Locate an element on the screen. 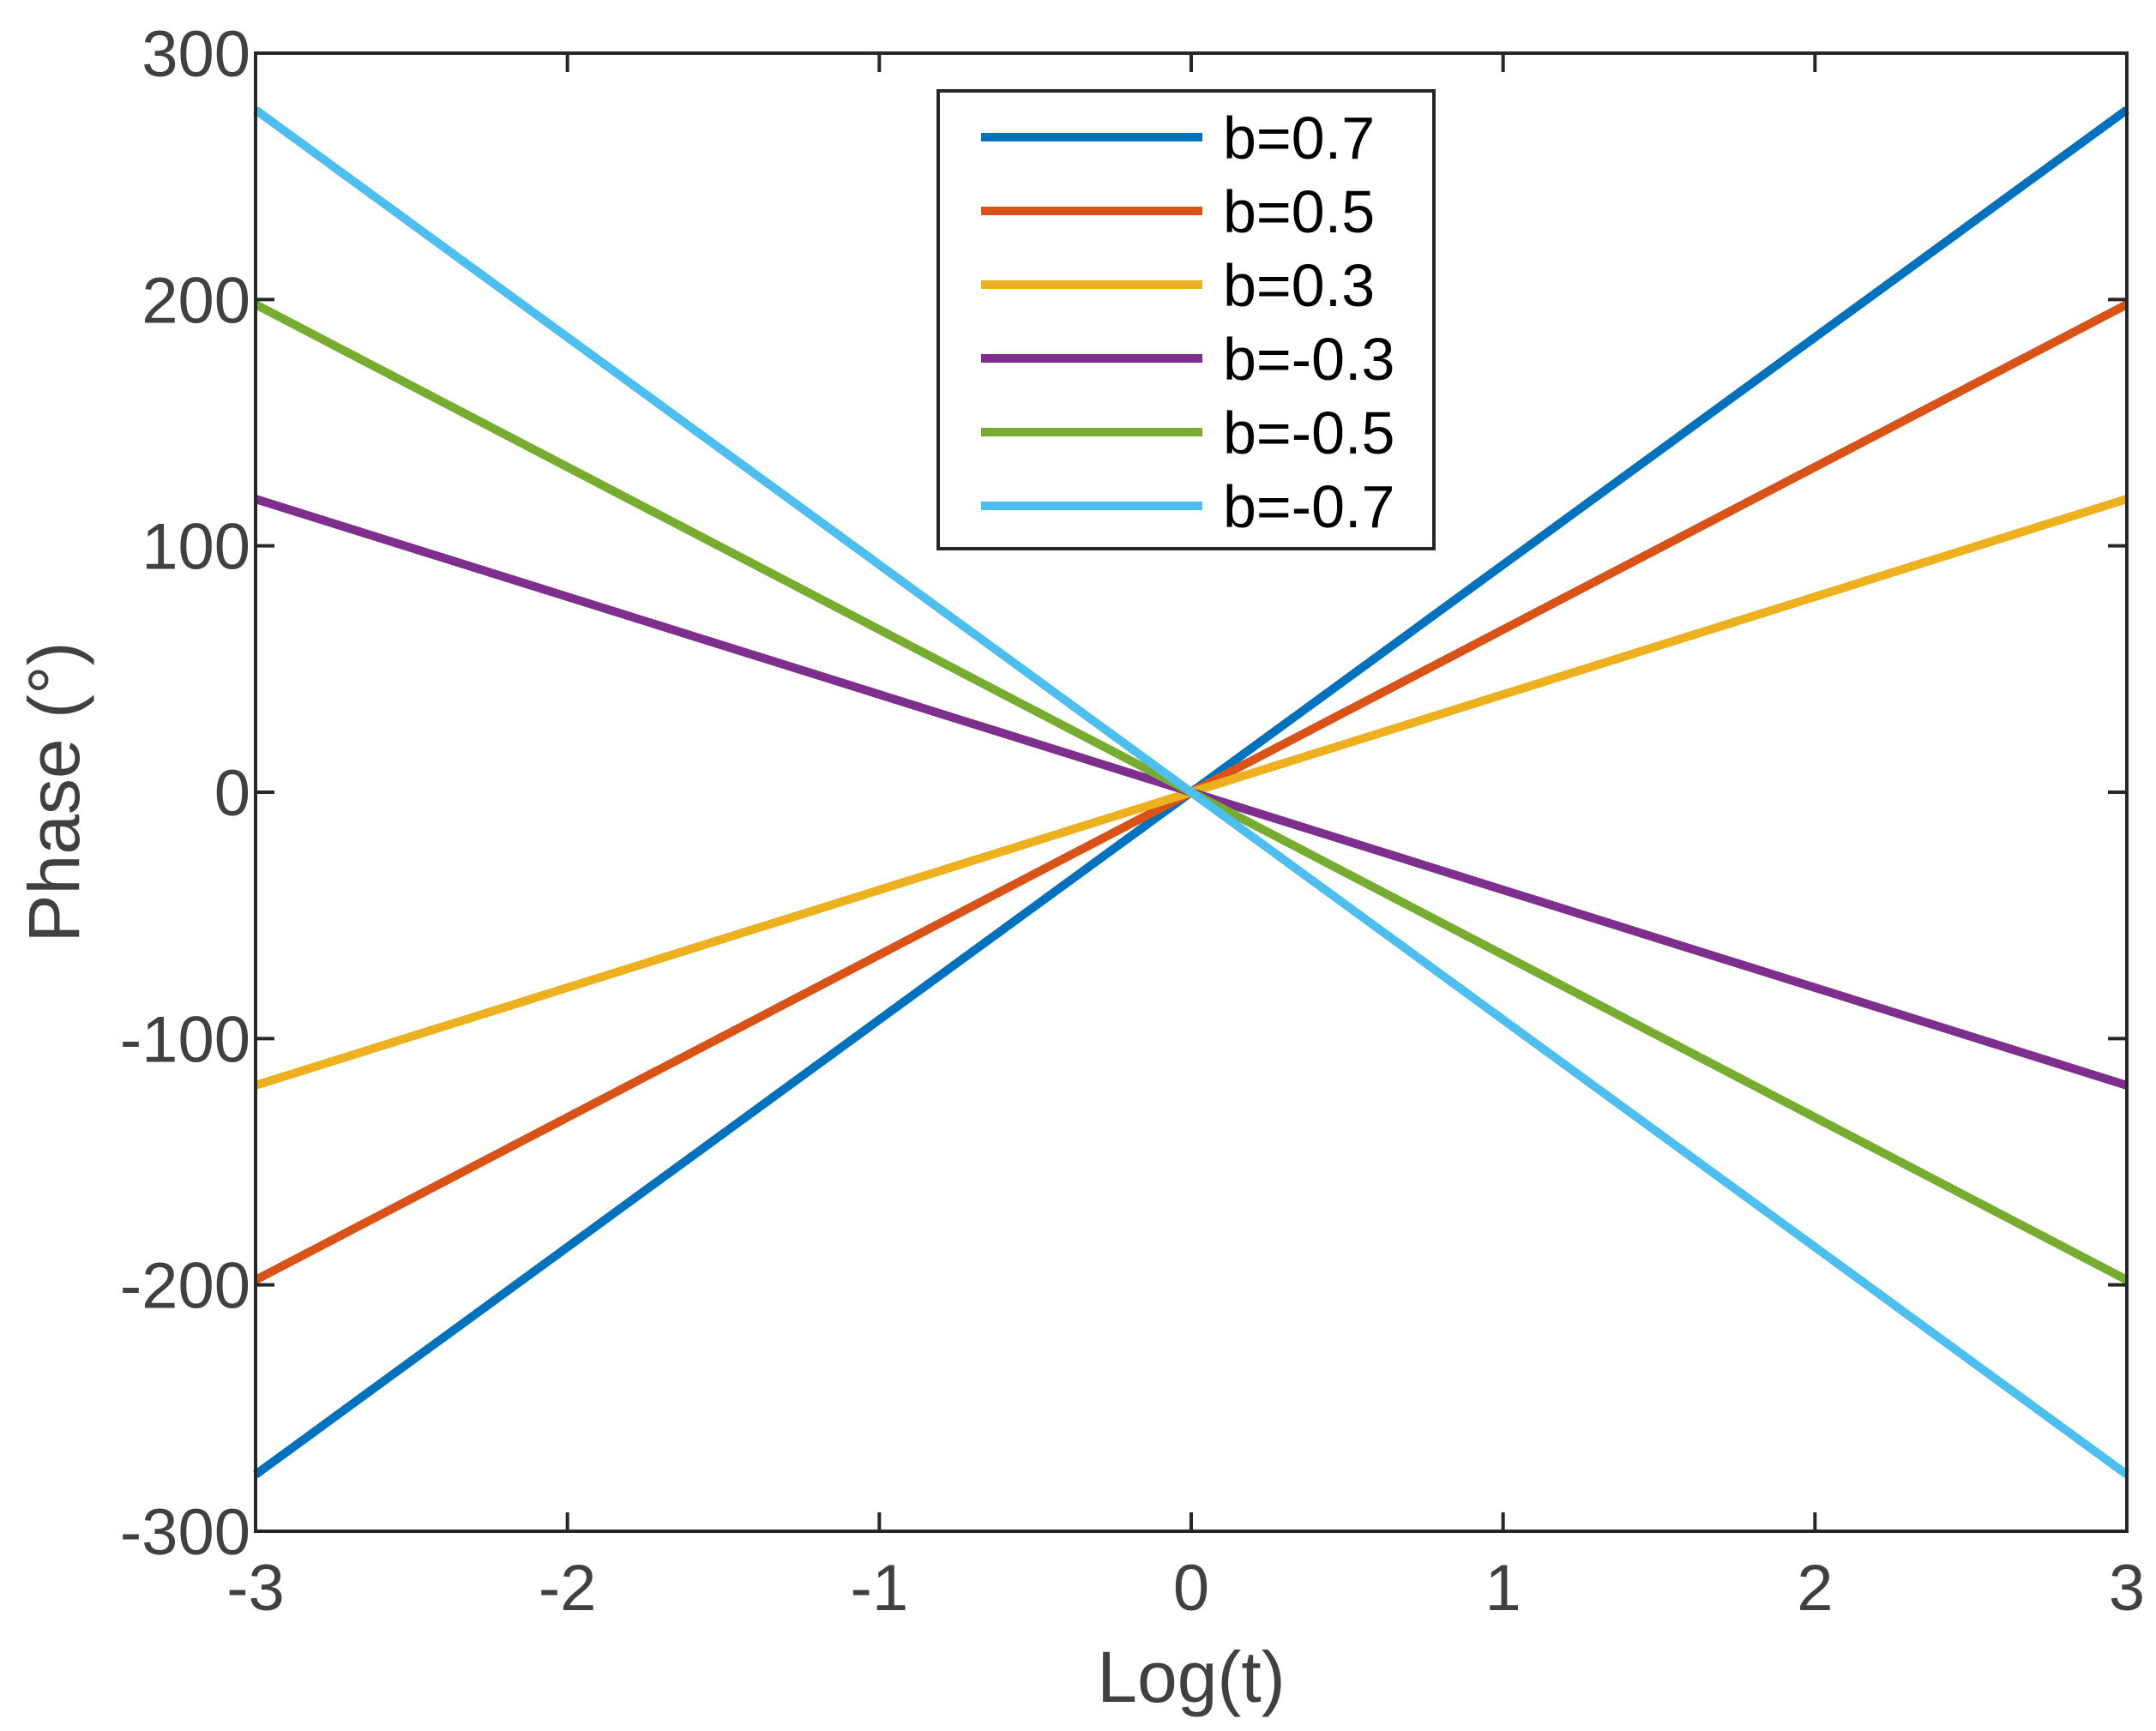  y-tick-label: -300 is located at coordinates (185, 1532).